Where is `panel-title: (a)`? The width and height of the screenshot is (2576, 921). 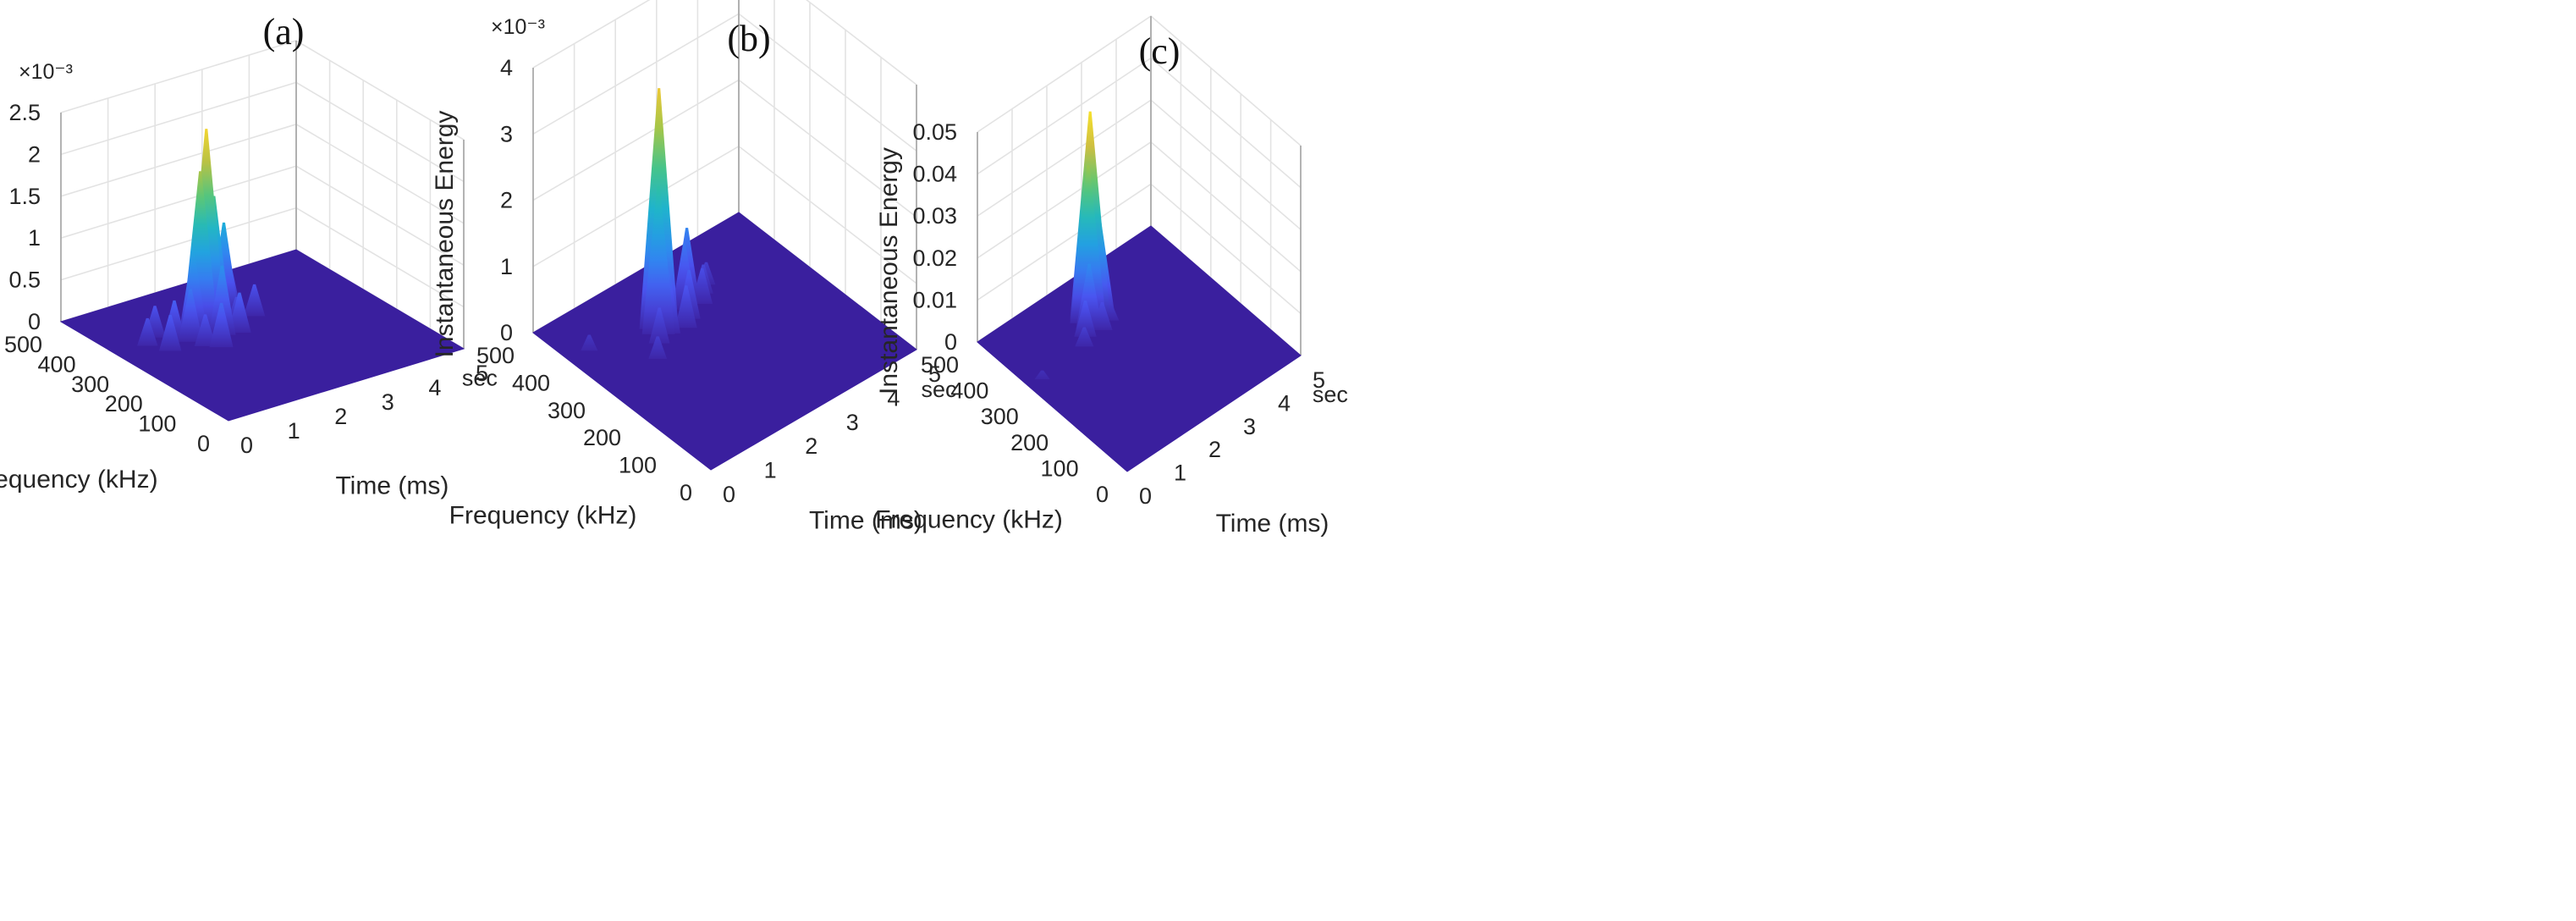
panel-title: (a) is located at coordinates (284, 32).